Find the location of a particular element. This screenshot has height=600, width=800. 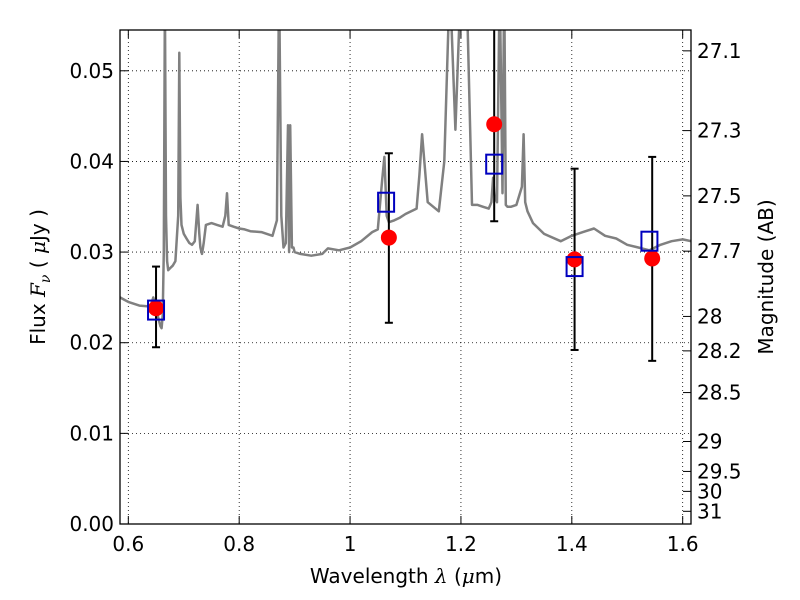

y2-tick-label: 31 is located at coordinates (709, 511).